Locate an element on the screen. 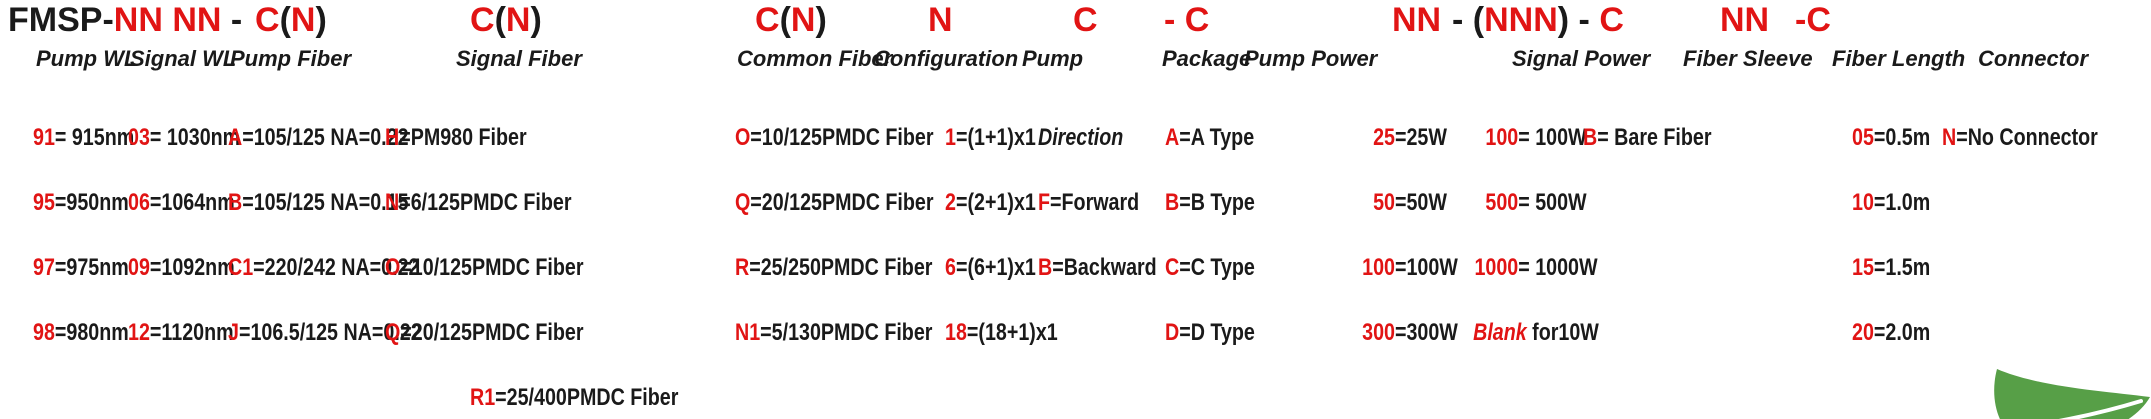 The width and height of the screenshot is (2151, 419). option-common-fiber-O: O=10/125PMDC Fiber is located at coordinates (834, 138).